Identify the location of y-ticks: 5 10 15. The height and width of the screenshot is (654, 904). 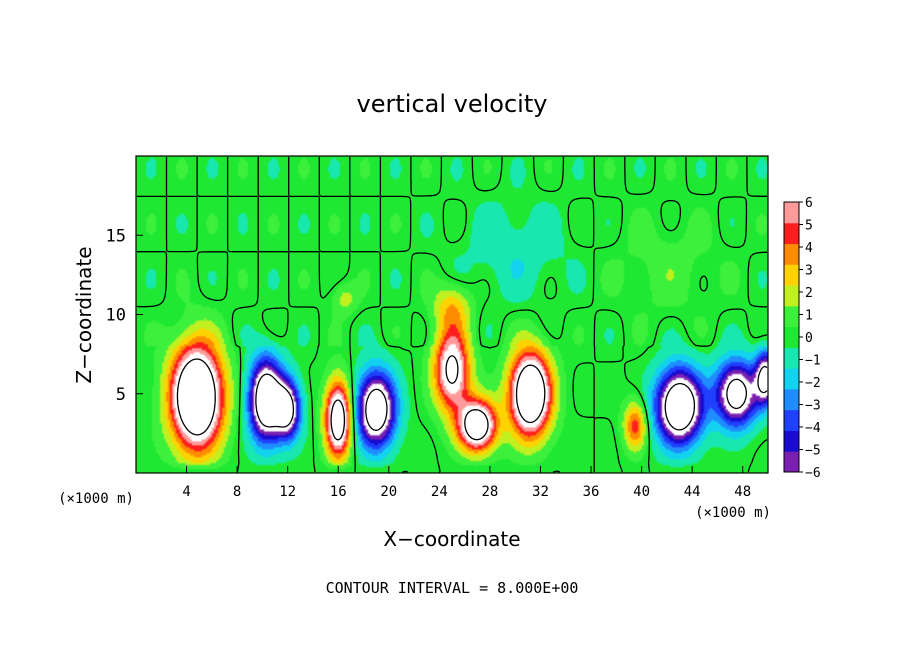
(124, 315).